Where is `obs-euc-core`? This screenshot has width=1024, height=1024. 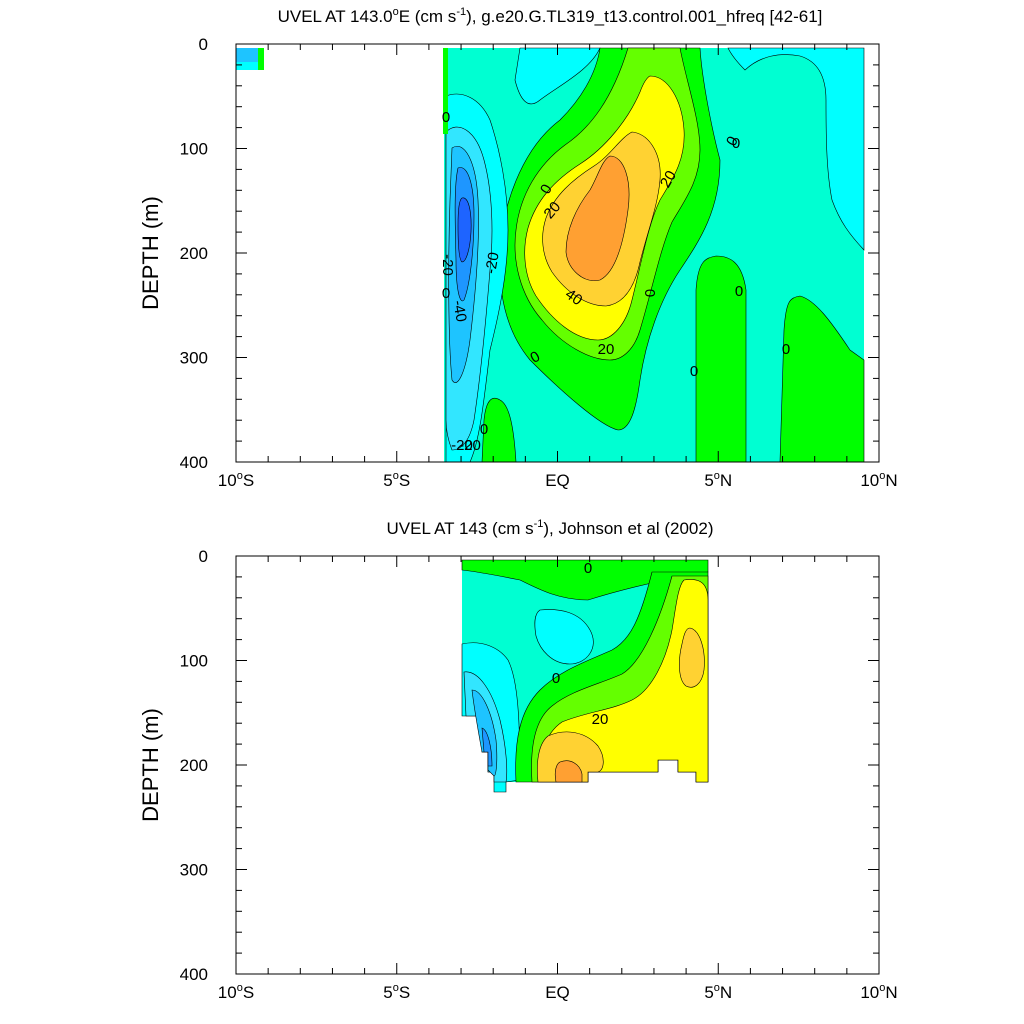
obs-euc-core is located at coordinates (568, 771).